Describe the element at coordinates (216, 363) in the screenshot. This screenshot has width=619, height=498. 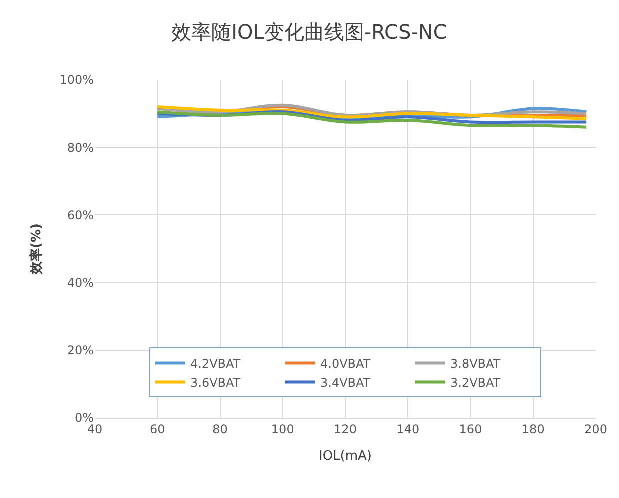
I see `legend-label: 4.2VBAT` at that location.